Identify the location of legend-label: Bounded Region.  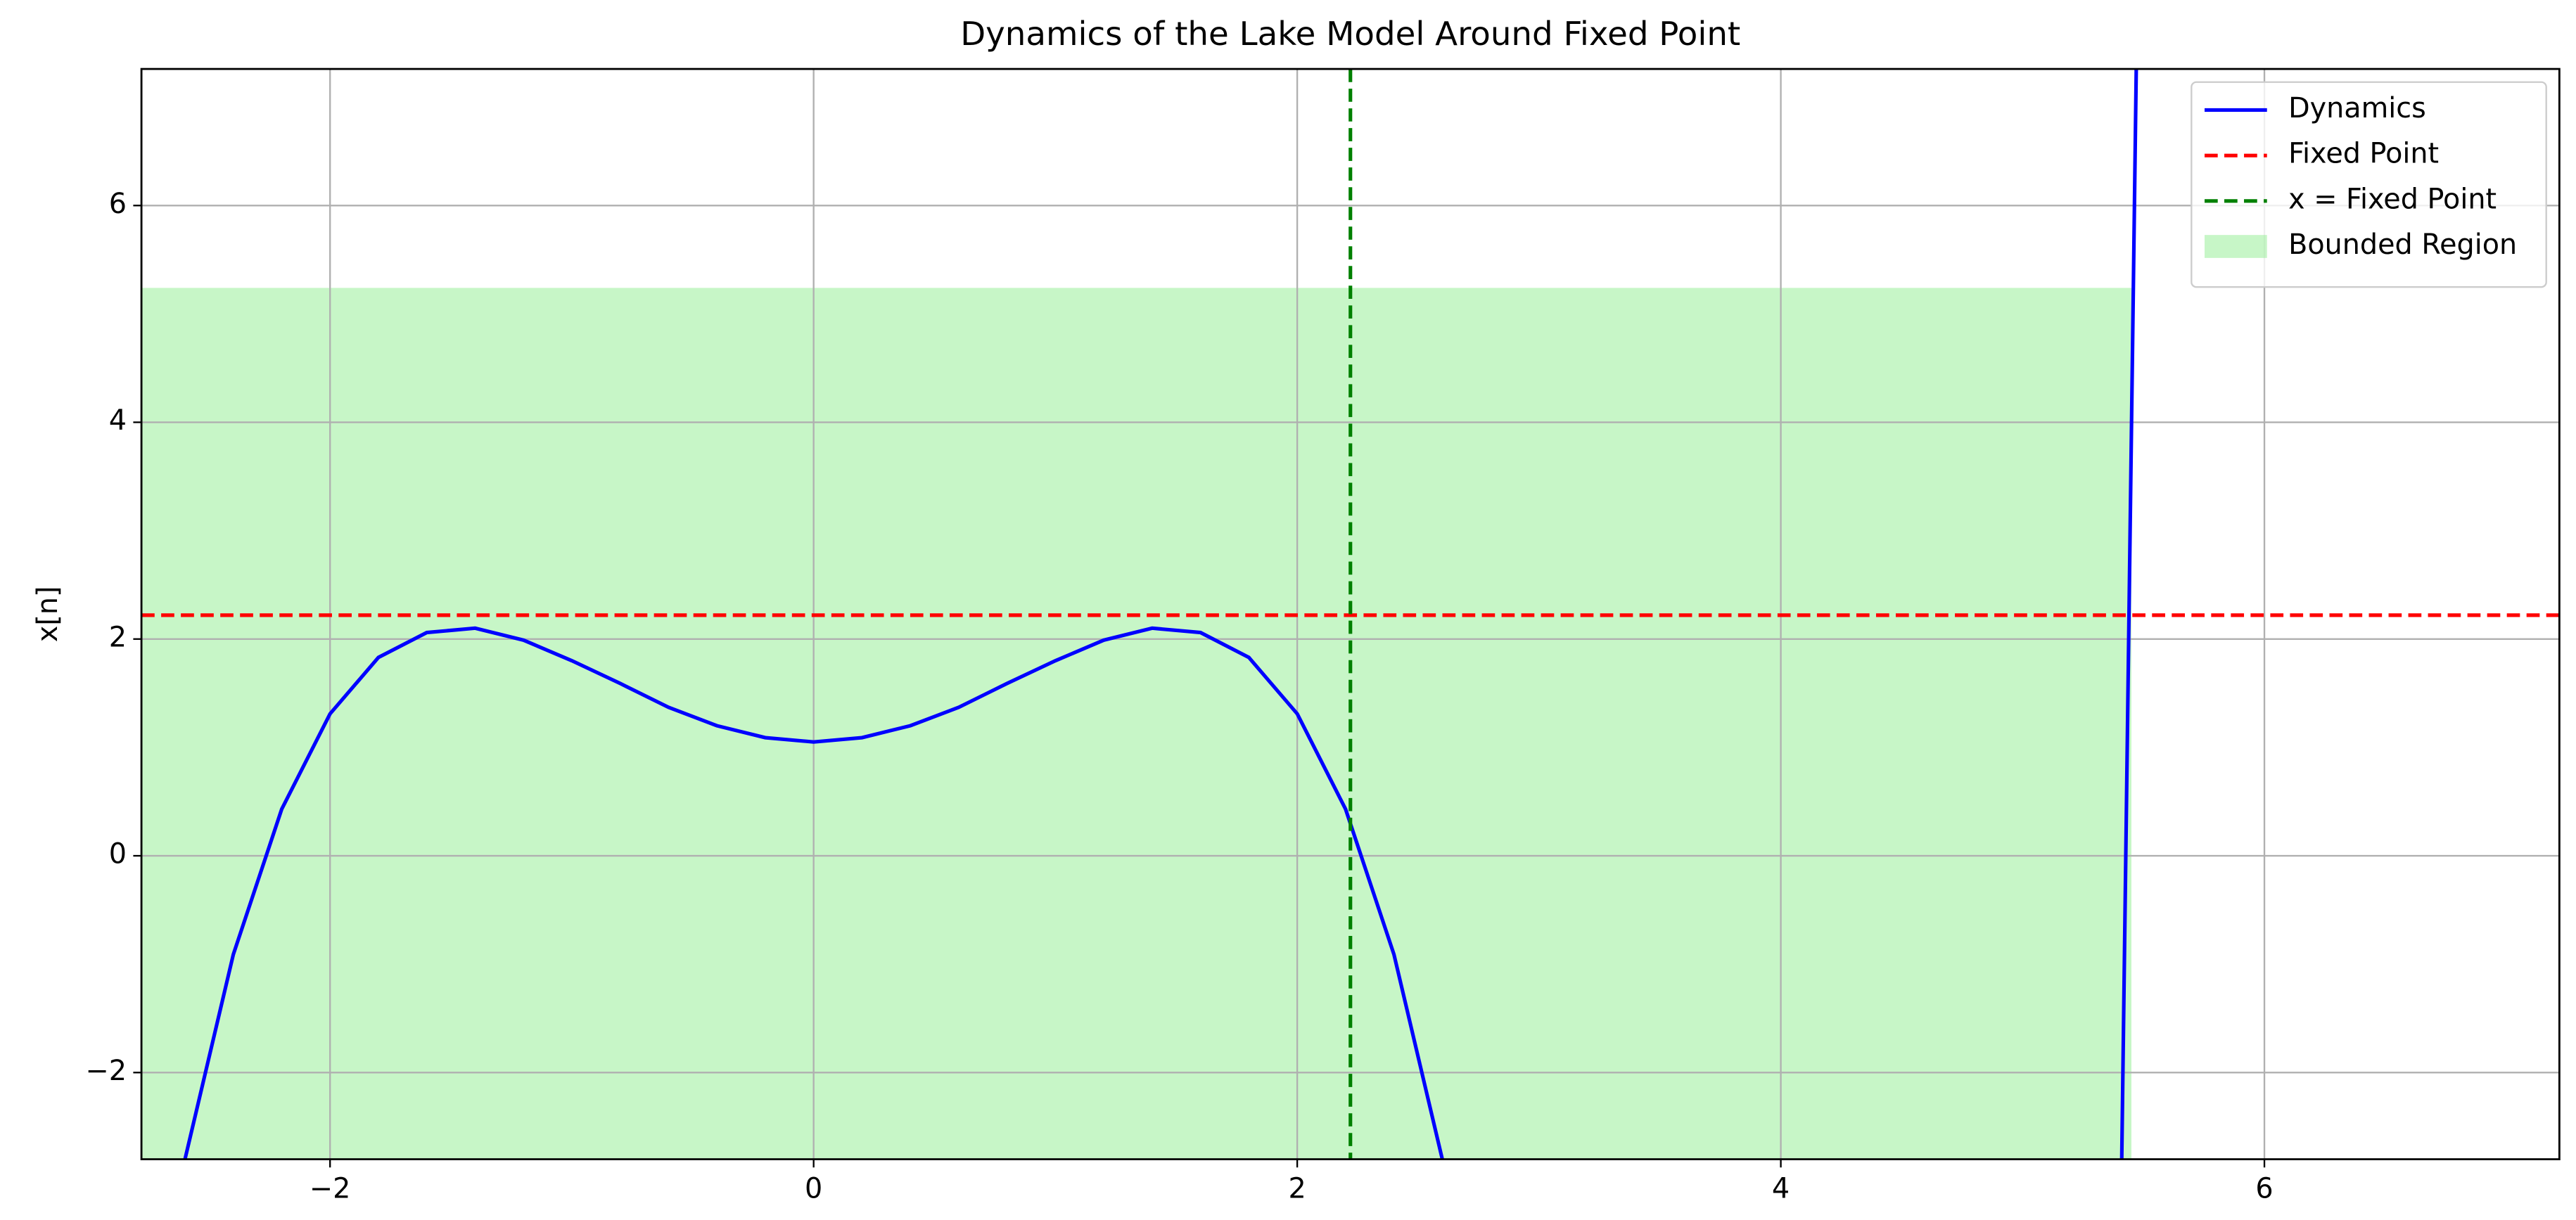
(2402, 245).